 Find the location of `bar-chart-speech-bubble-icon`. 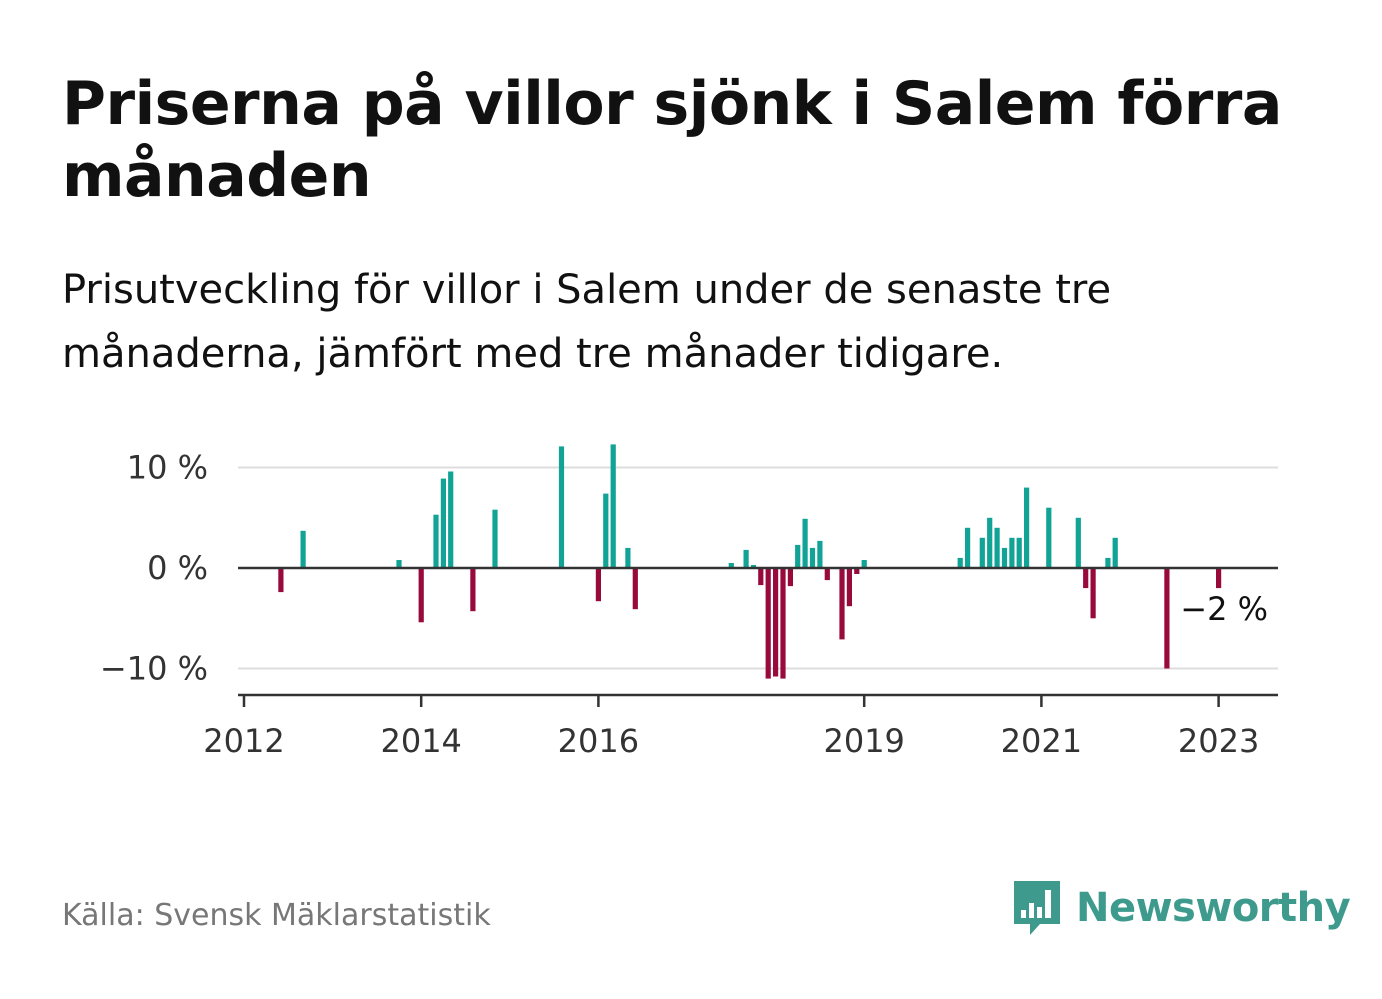

bar-chart-speech-bubble-icon is located at coordinates (1037, 908).